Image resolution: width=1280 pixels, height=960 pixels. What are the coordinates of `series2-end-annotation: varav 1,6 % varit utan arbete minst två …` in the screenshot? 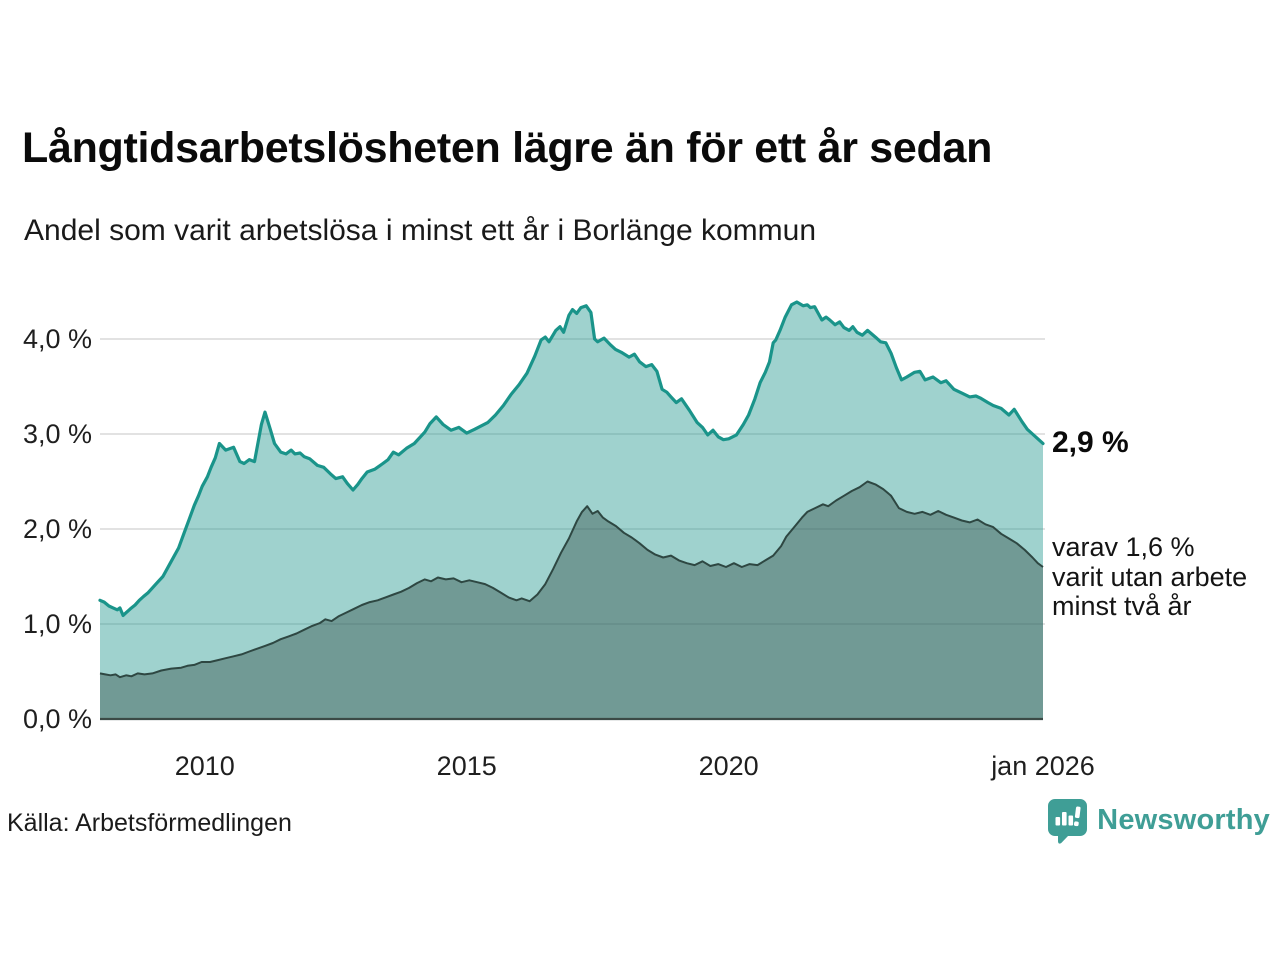 It's located at (1150, 576).